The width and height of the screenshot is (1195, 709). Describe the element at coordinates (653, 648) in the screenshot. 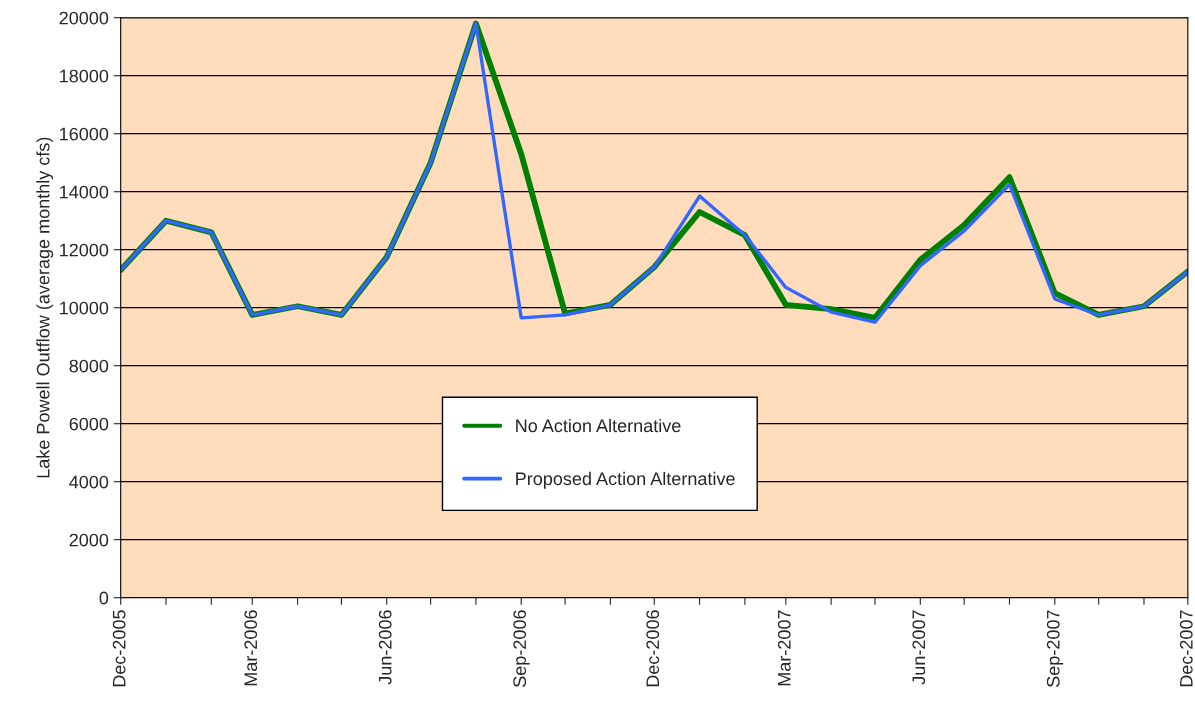

I see `x-tick-label: Dec-2006` at that location.